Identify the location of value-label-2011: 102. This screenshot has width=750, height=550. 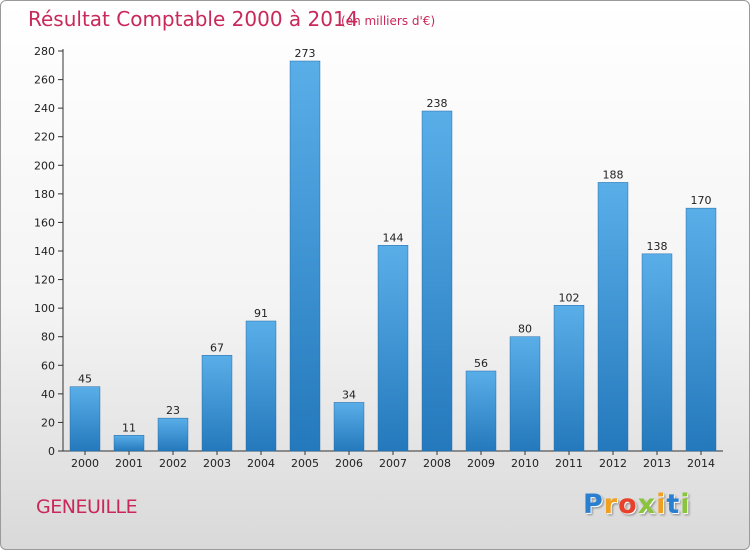
(569, 297).